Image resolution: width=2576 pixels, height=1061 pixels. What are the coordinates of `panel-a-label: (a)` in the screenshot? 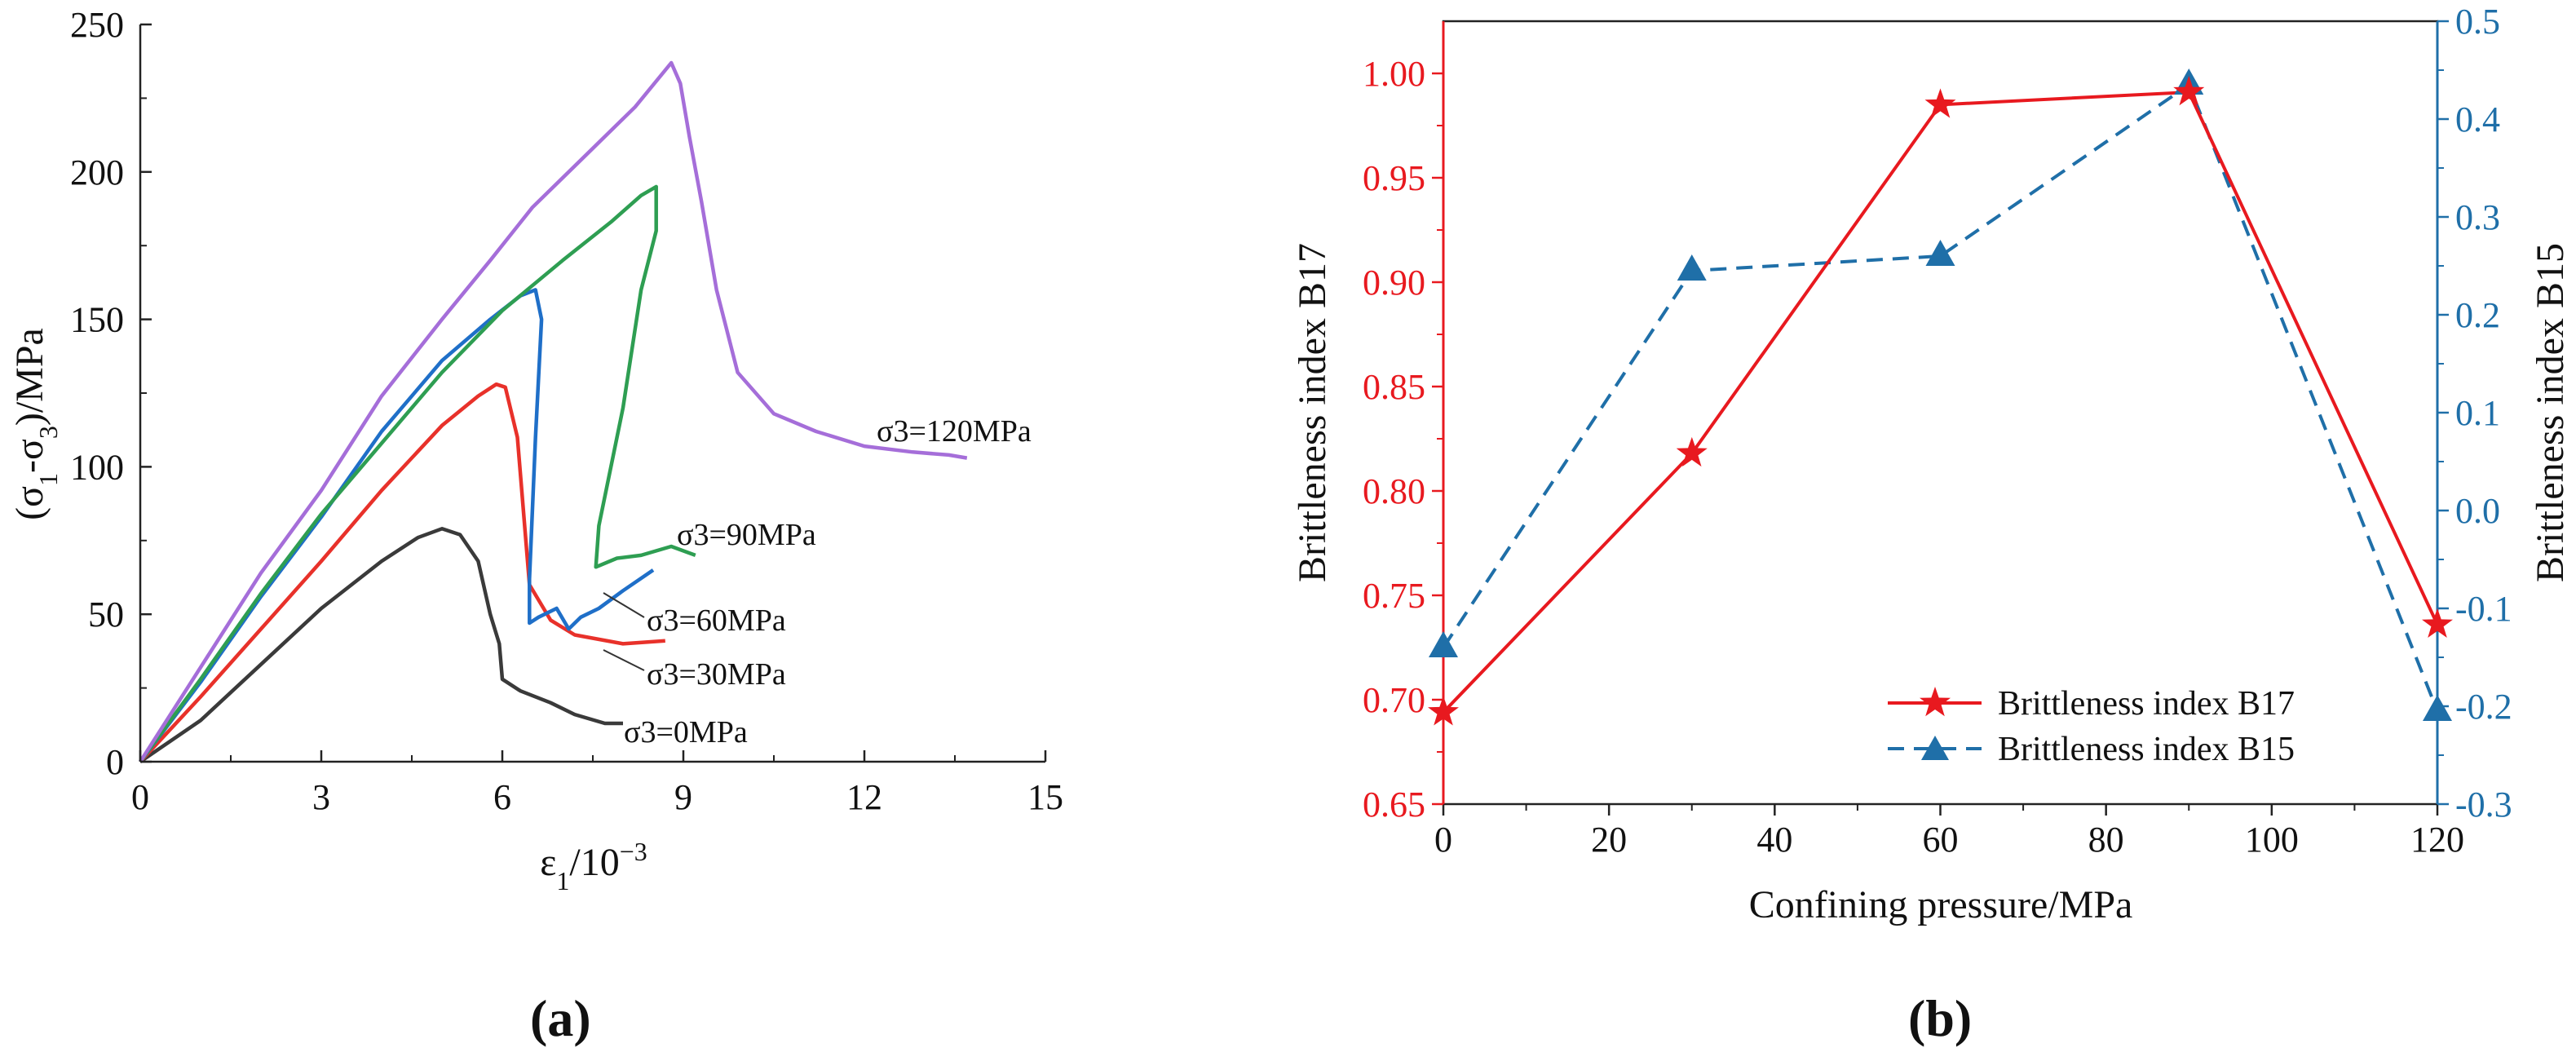 It's located at (560, 1018).